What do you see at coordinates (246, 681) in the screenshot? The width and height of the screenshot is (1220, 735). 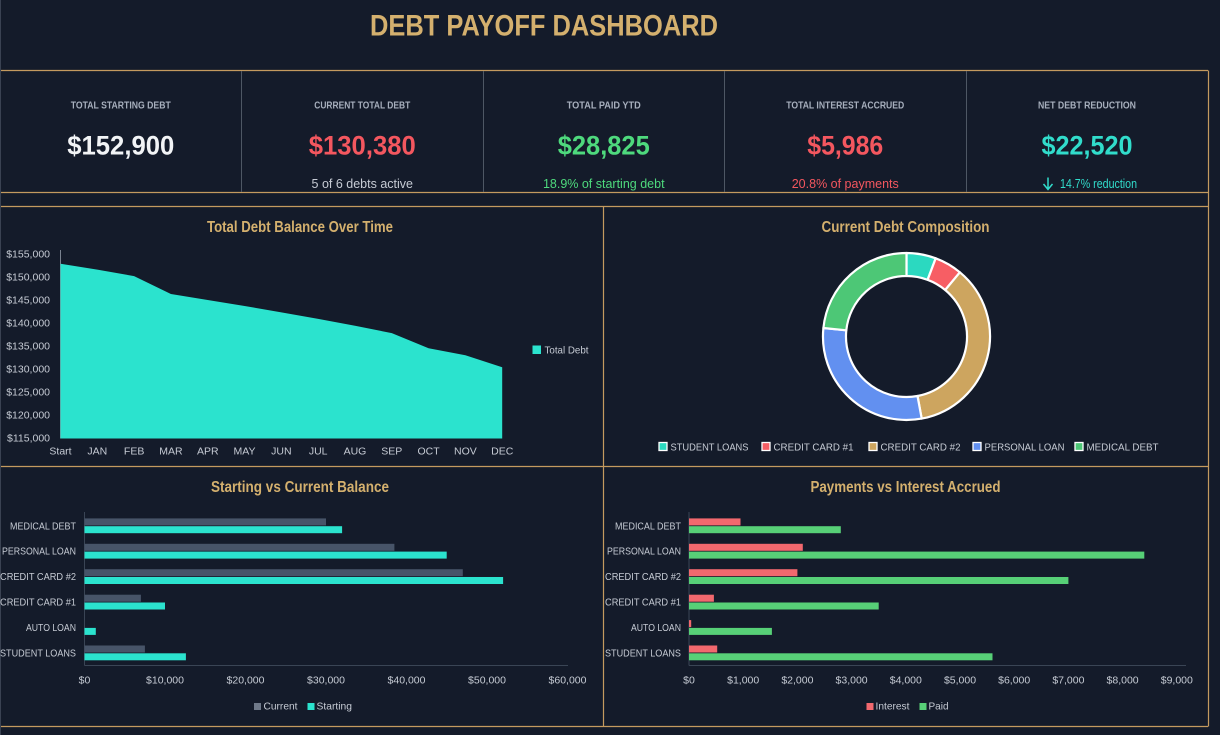 I see `svg-text: $20,000` at bounding box center [246, 681].